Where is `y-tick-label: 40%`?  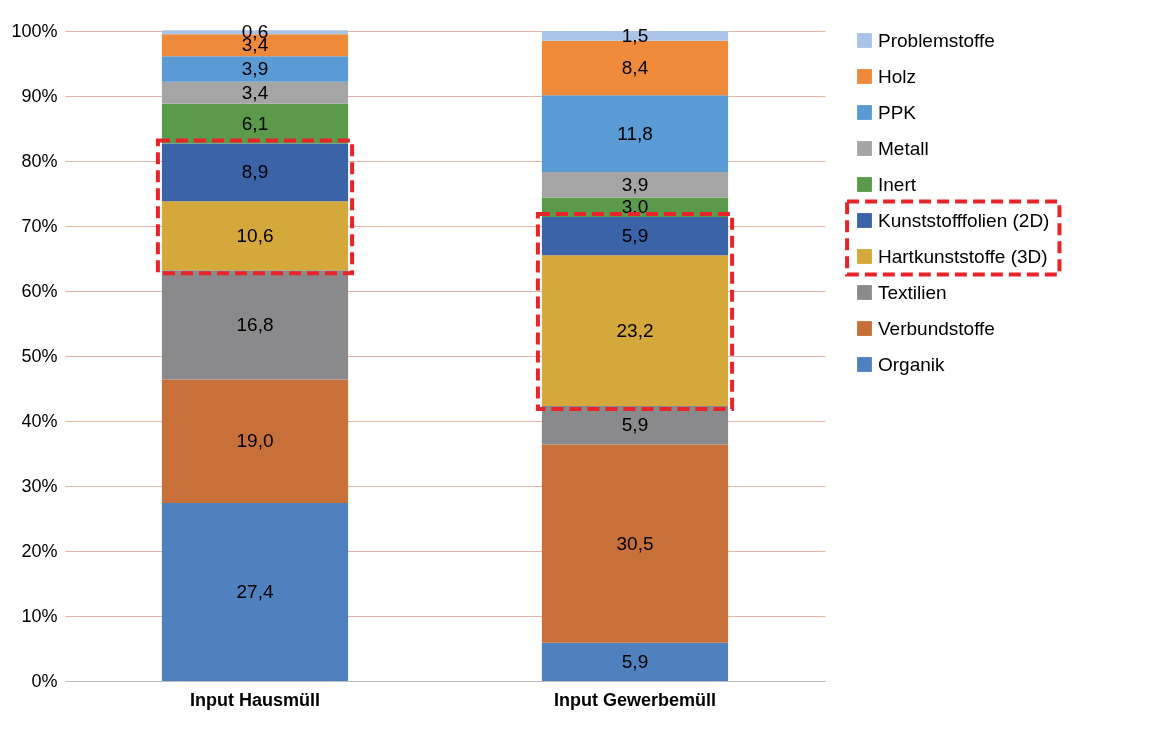 y-tick-label: 40% is located at coordinates (39, 420).